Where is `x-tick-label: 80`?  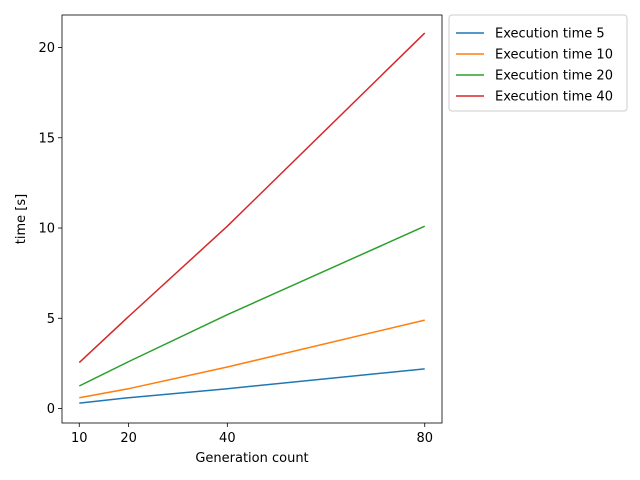 x-tick-label: 80 is located at coordinates (424, 438).